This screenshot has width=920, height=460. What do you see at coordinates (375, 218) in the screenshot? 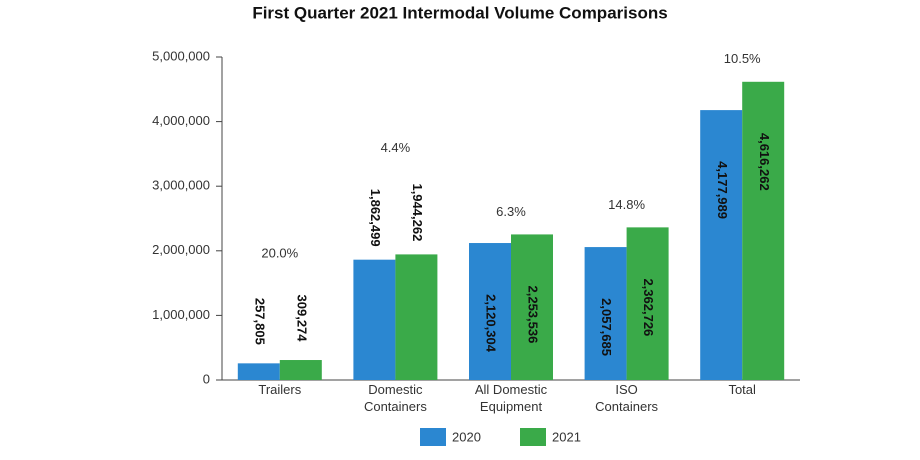
I see `value-label: 1,862,499` at bounding box center [375, 218].